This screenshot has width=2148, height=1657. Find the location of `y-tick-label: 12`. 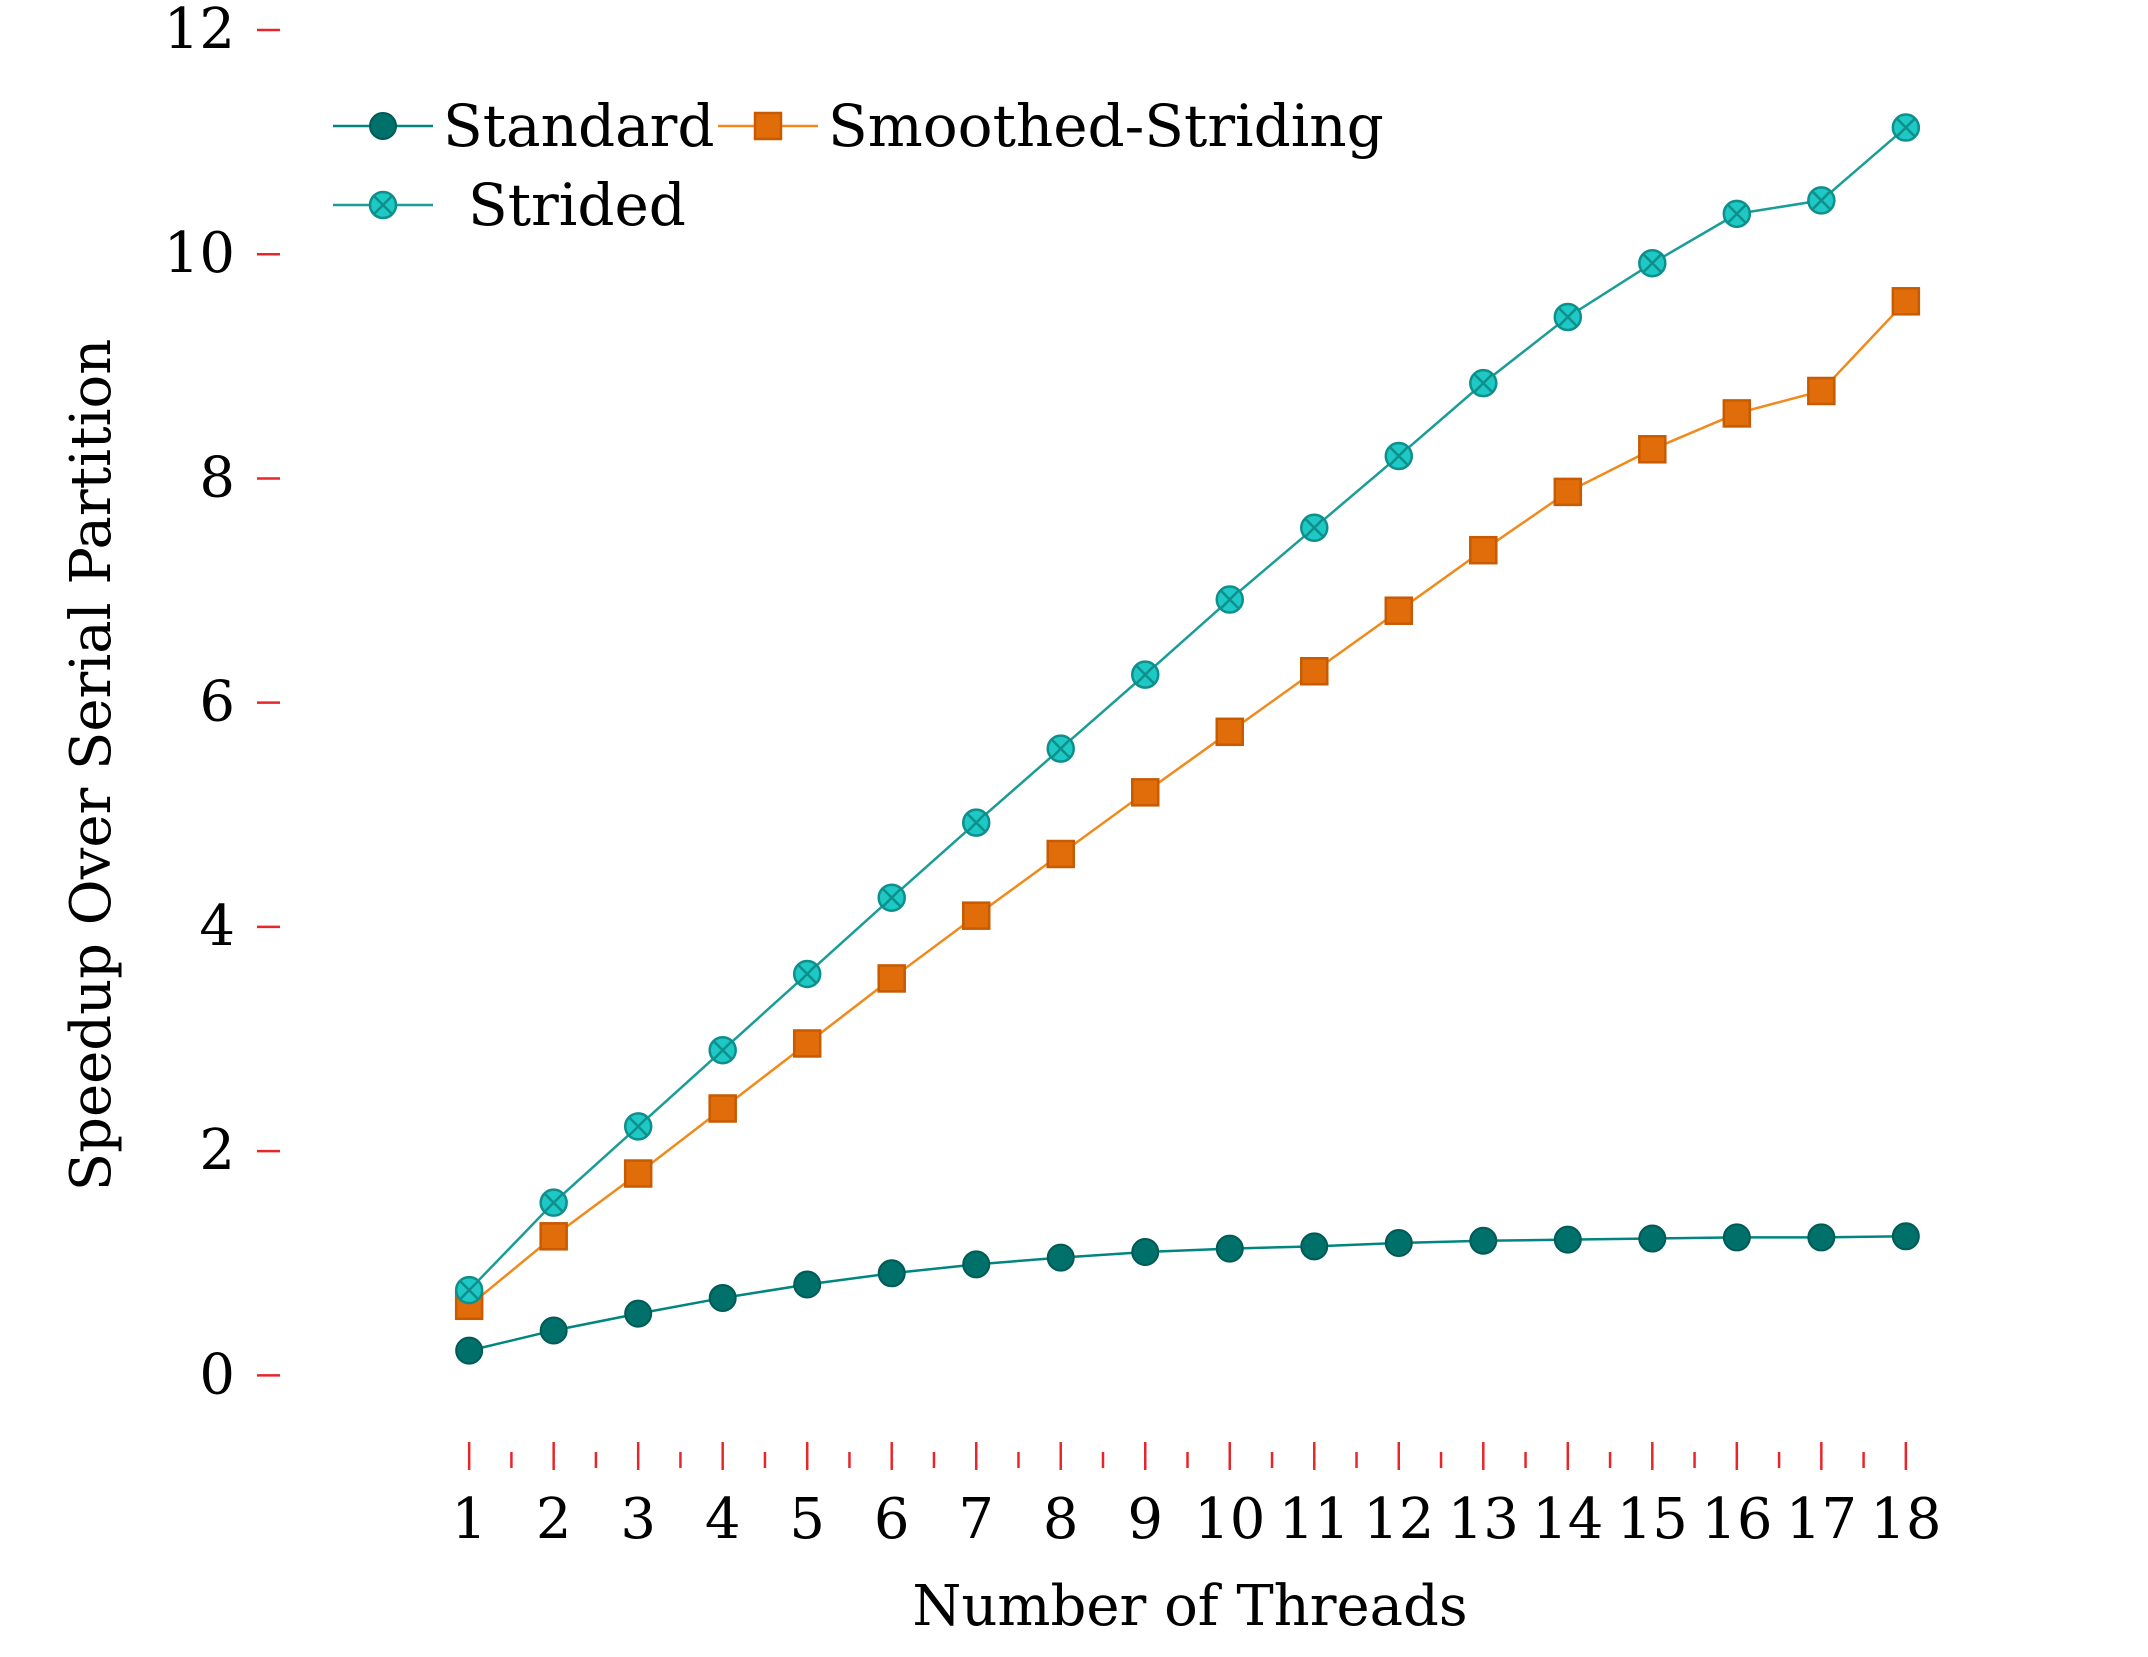

y-tick-label: 12 is located at coordinates (199, 31).